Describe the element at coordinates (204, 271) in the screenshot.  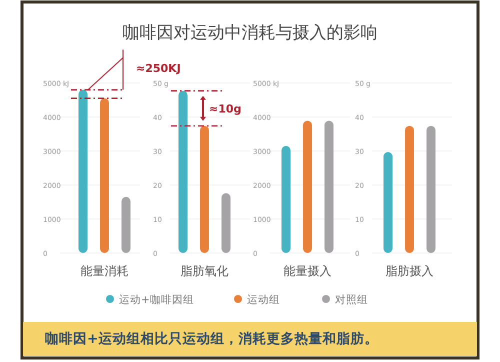
I see `x-tick-label: 脂肪氧化` at that location.